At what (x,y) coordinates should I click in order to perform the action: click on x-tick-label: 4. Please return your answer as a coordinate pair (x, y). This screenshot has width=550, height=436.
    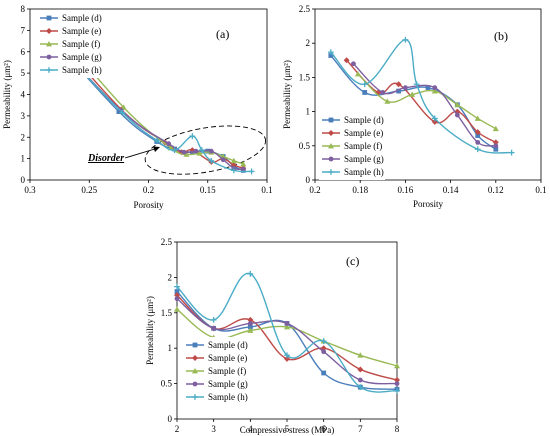
    Looking at the image, I should click on (250, 429).